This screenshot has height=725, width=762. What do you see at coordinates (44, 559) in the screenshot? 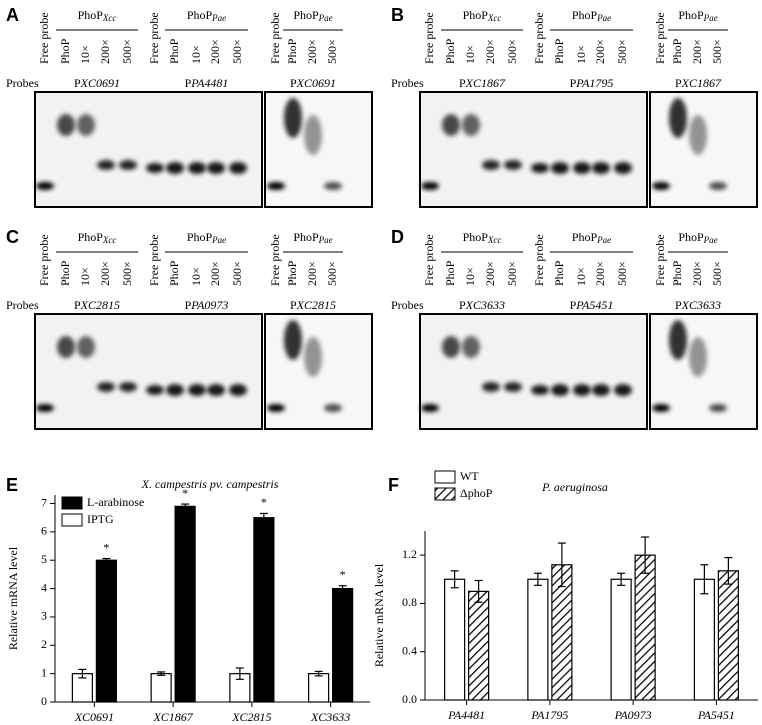
I see `y-tick-label: 5` at bounding box center [44, 559].